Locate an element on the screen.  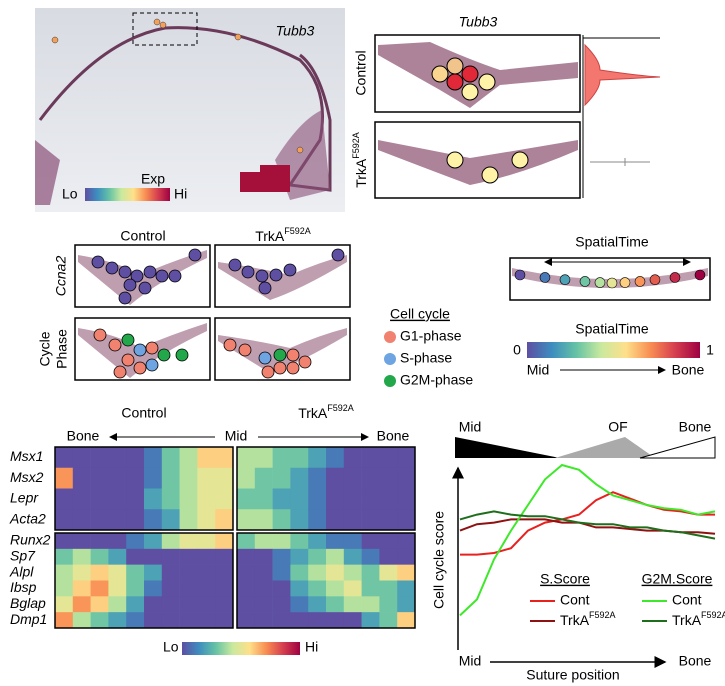
legend-label: TrkAF592A is located at coordinates (588, 618).